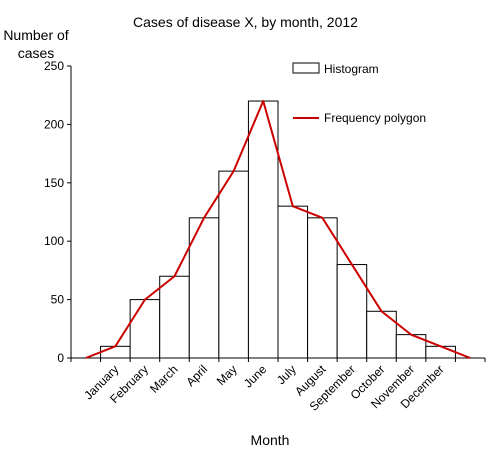  What do you see at coordinates (115, 352) in the screenshot?
I see `histogram-bar-january` at bounding box center [115, 352].